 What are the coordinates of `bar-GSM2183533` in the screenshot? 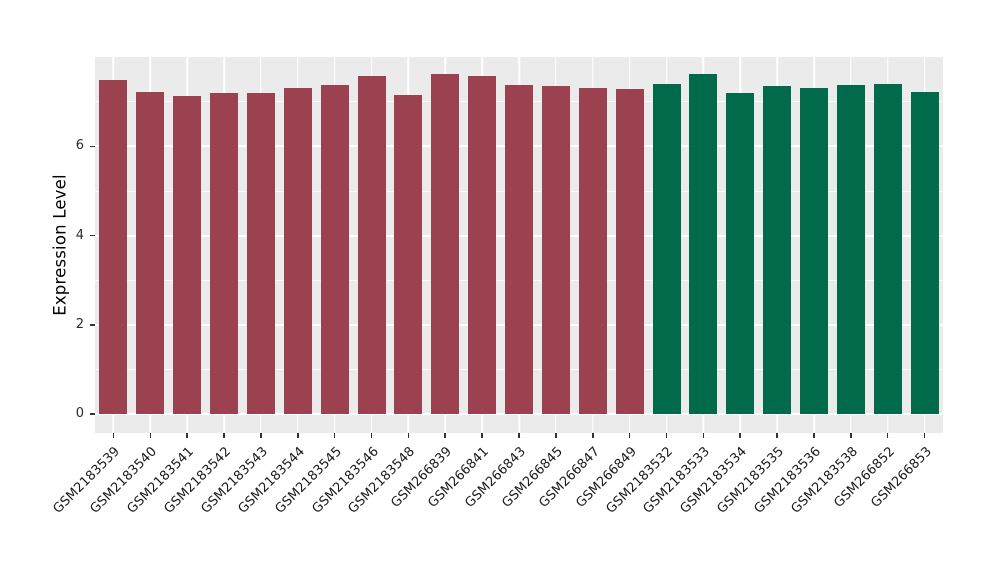 It's located at (703, 243).